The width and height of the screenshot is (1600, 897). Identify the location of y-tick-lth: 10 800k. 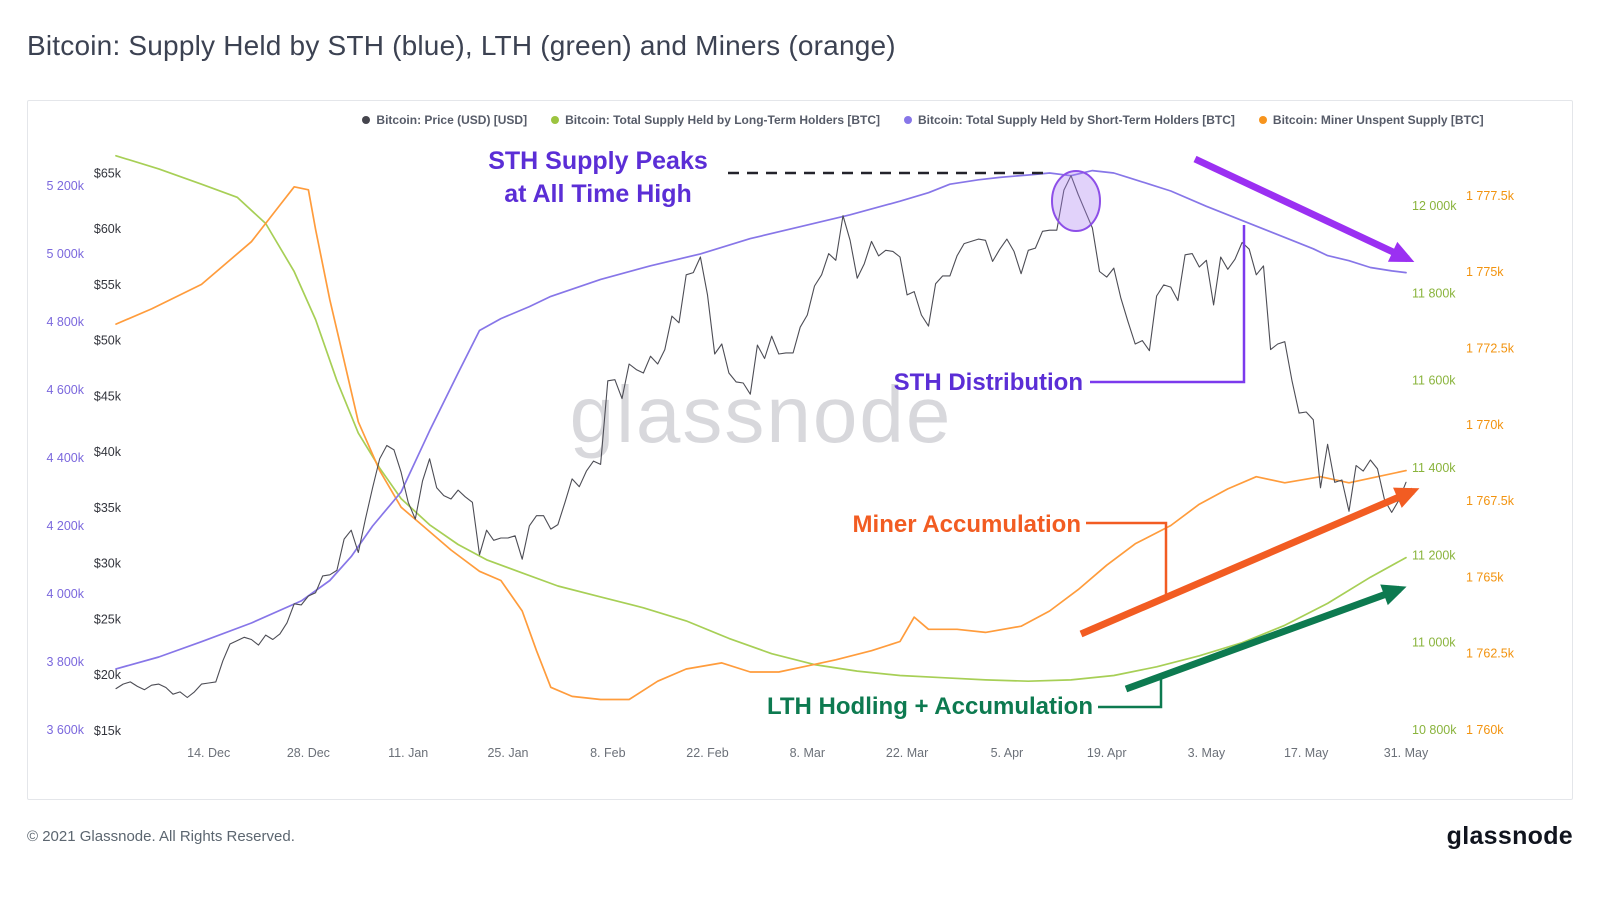
(1434, 730).